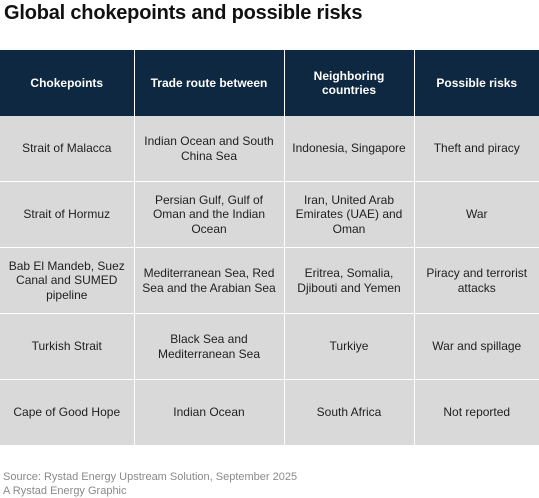  I want to click on cell-possible-risks: Piracy and terrorist attacks, so click(476, 280).